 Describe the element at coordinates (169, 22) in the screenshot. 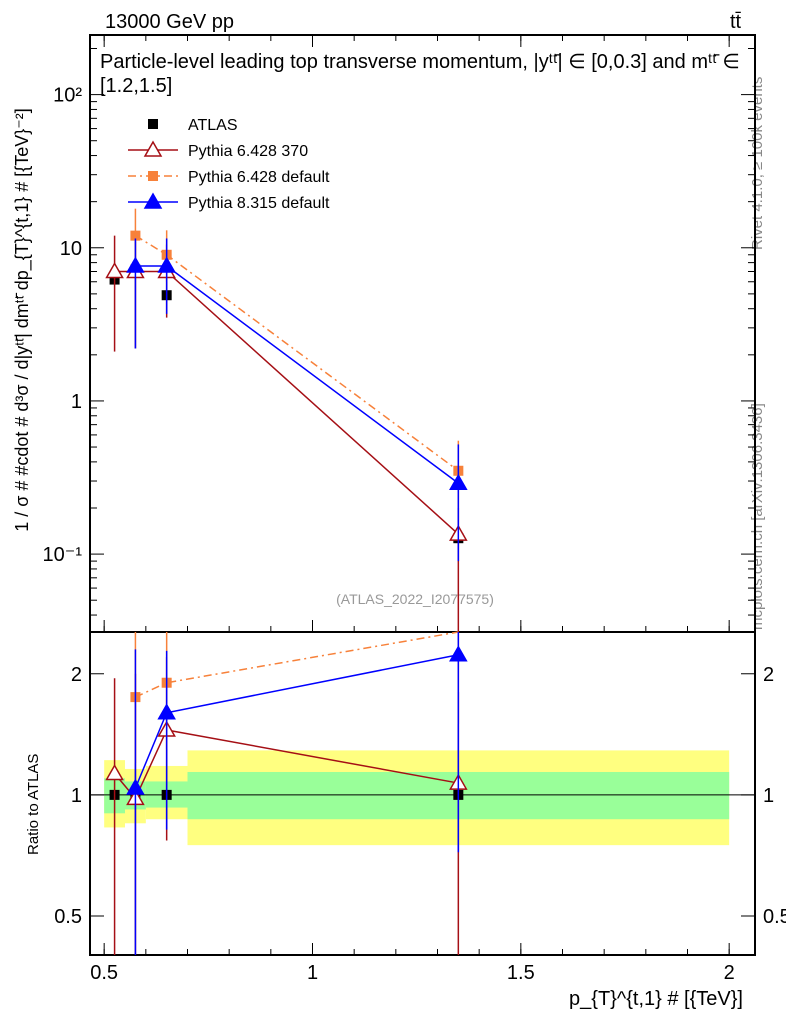

I see `energy-label: 13000 GeV pp` at that location.